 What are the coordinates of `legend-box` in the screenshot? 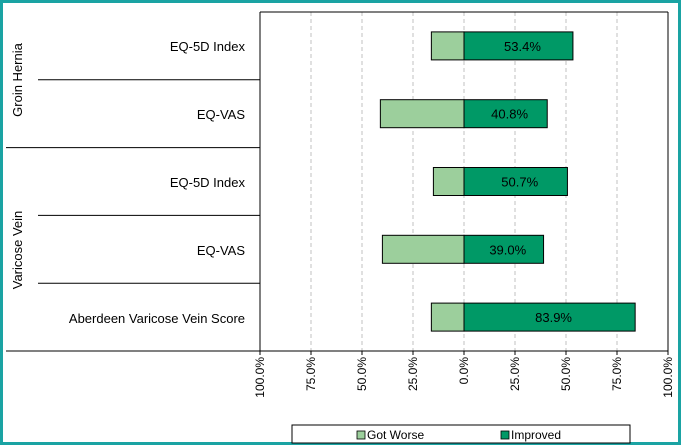 It's located at (461, 434).